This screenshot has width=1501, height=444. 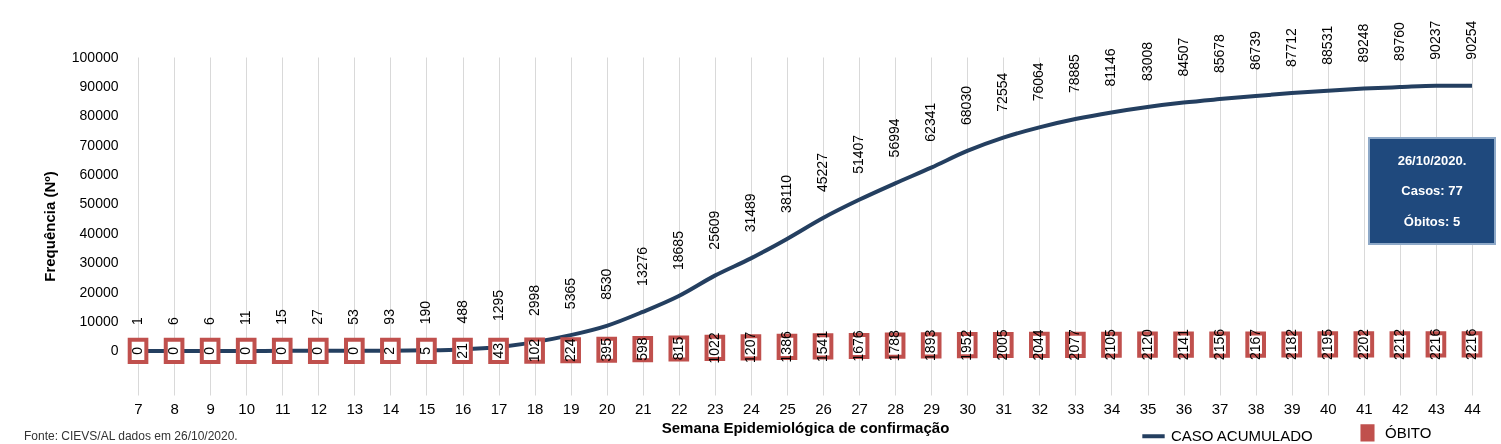 What do you see at coordinates (173, 320) in the screenshot?
I see `data-label: 6` at bounding box center [173, 320].